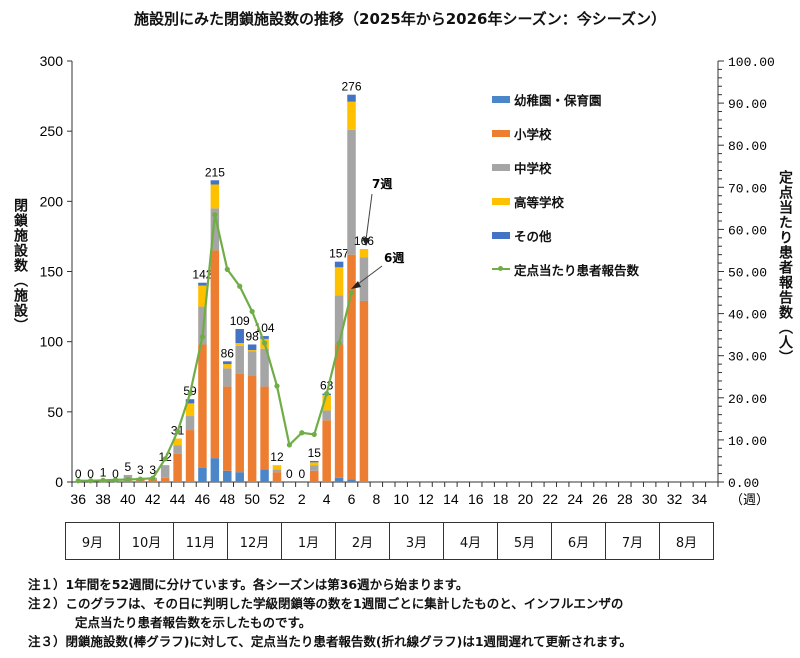 Image resolution: width=800 pixels, height=658 pixels. What do you see at coordinates (394, 257) in the screenshot?
I see `svg-text: 6週` at bounding box center [394, 257].